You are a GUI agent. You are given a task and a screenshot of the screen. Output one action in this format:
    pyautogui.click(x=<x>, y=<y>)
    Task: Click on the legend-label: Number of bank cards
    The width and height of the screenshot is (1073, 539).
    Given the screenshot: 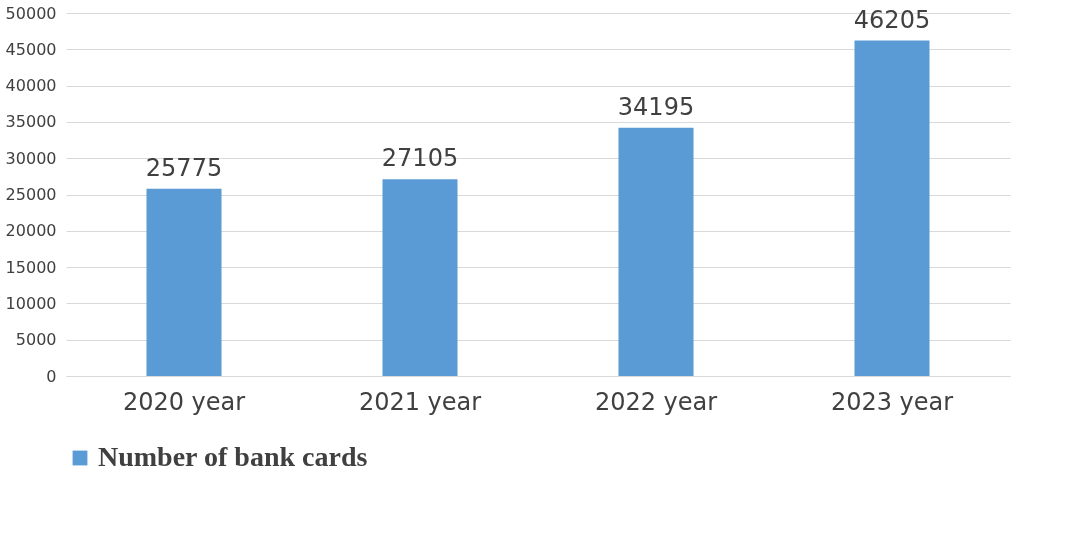 What is the action you would take?
    pyautogui.click(x=233, y=456)
    